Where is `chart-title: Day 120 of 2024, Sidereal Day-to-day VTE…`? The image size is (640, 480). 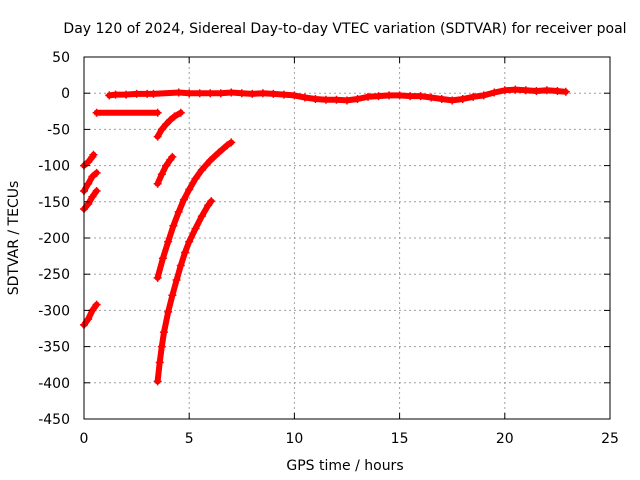 chart-title: Day 120 of 2024, Sidereal Day-to-day VTE… is located at coordinates (344, 29).